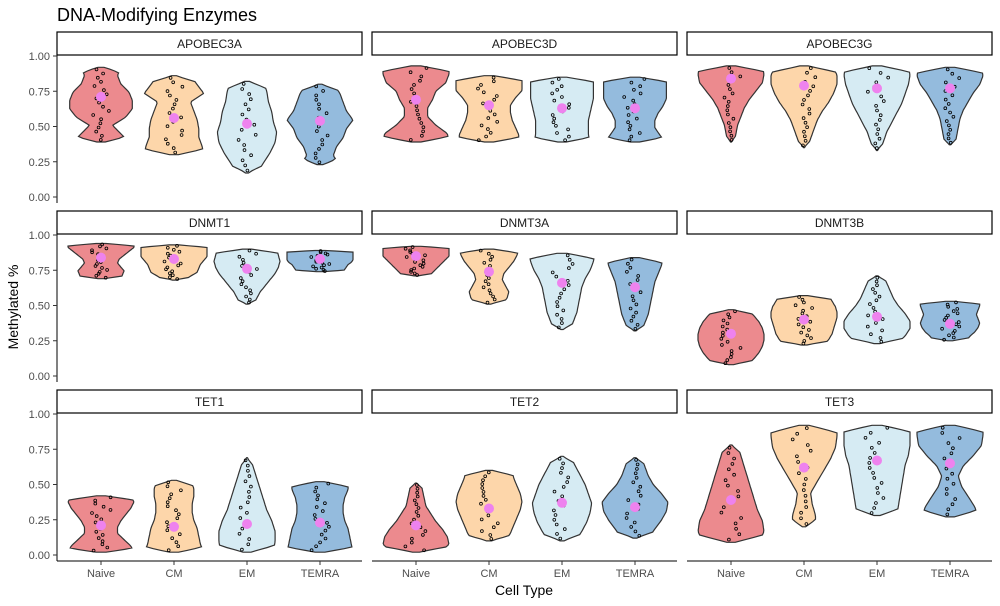 The image size is (1000, 606). I want to click on strip-label: APOBEC3D, so click(525, 44).